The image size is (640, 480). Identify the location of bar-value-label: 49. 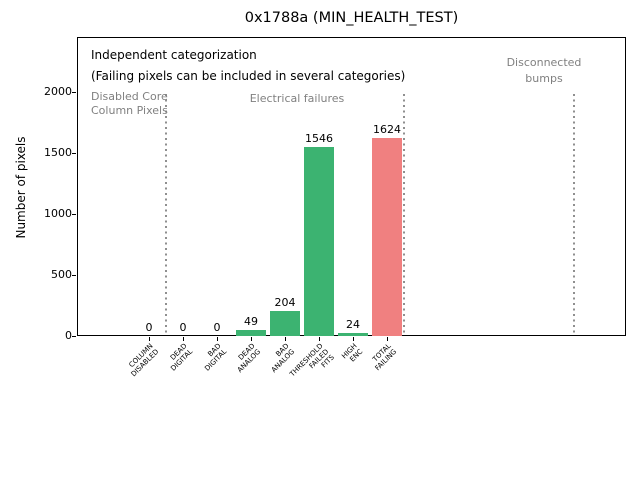
(251, 321).